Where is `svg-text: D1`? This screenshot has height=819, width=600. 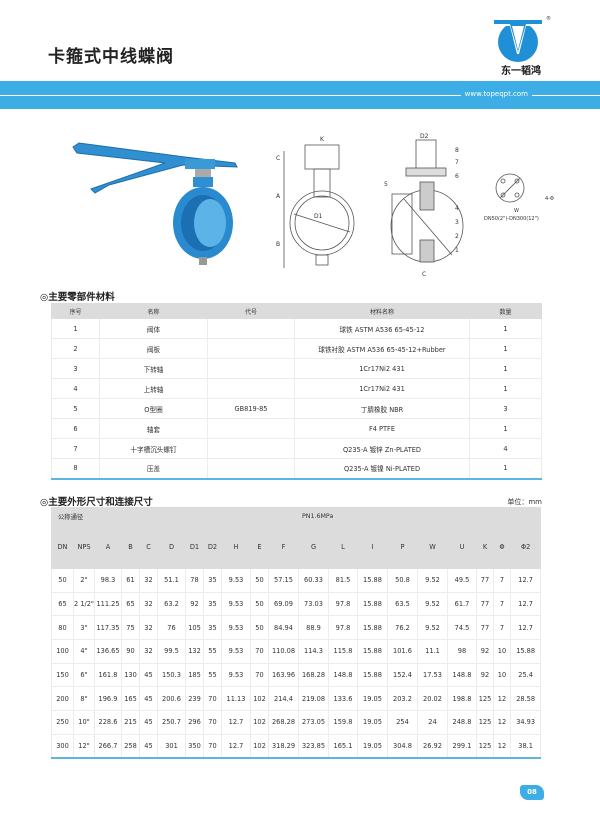 svg-text: D1 is located at coordinates (318, 216).